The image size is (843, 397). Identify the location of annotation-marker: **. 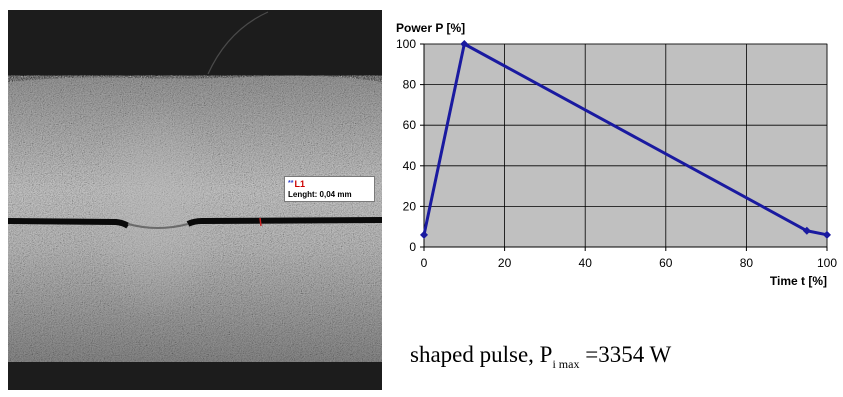
(291, 183).